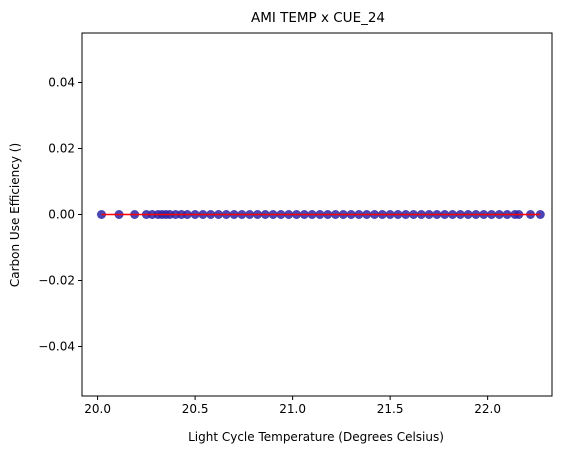  I want to click on chart-title: AMI TEMP x CUE_24, so click(318, 18).